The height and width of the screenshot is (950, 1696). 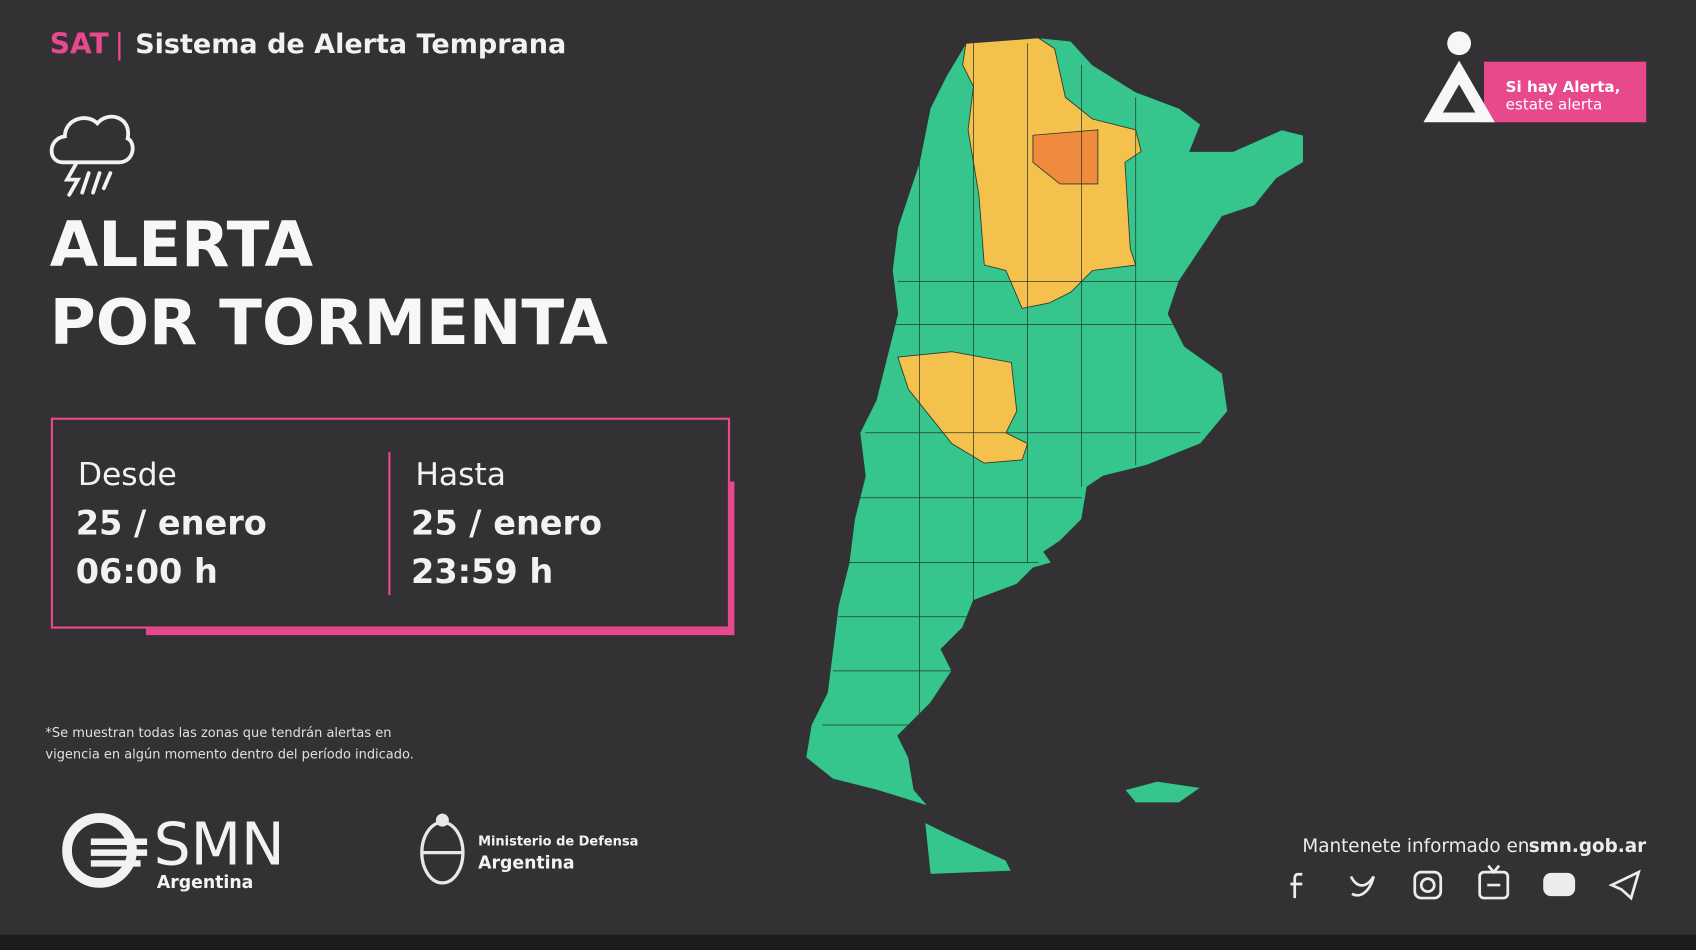 What do you see at coordinates (80, 43) in the screenshot?
I see `brand: SAT` at bounding box center [80, 43].